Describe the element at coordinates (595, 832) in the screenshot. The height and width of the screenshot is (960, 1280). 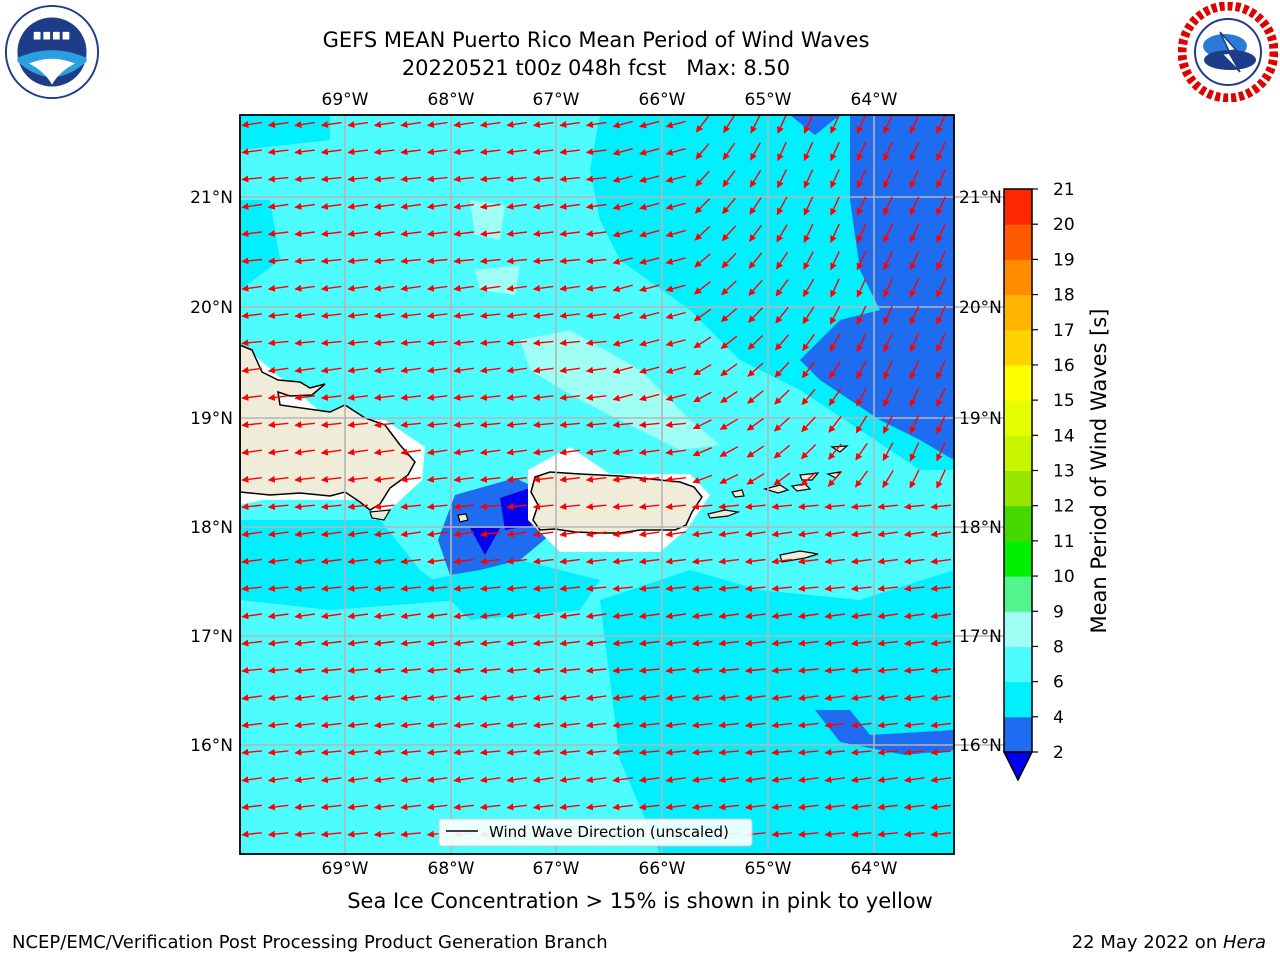
I see `map-legend: Wind Wave Direction (unscaled)` at that location.